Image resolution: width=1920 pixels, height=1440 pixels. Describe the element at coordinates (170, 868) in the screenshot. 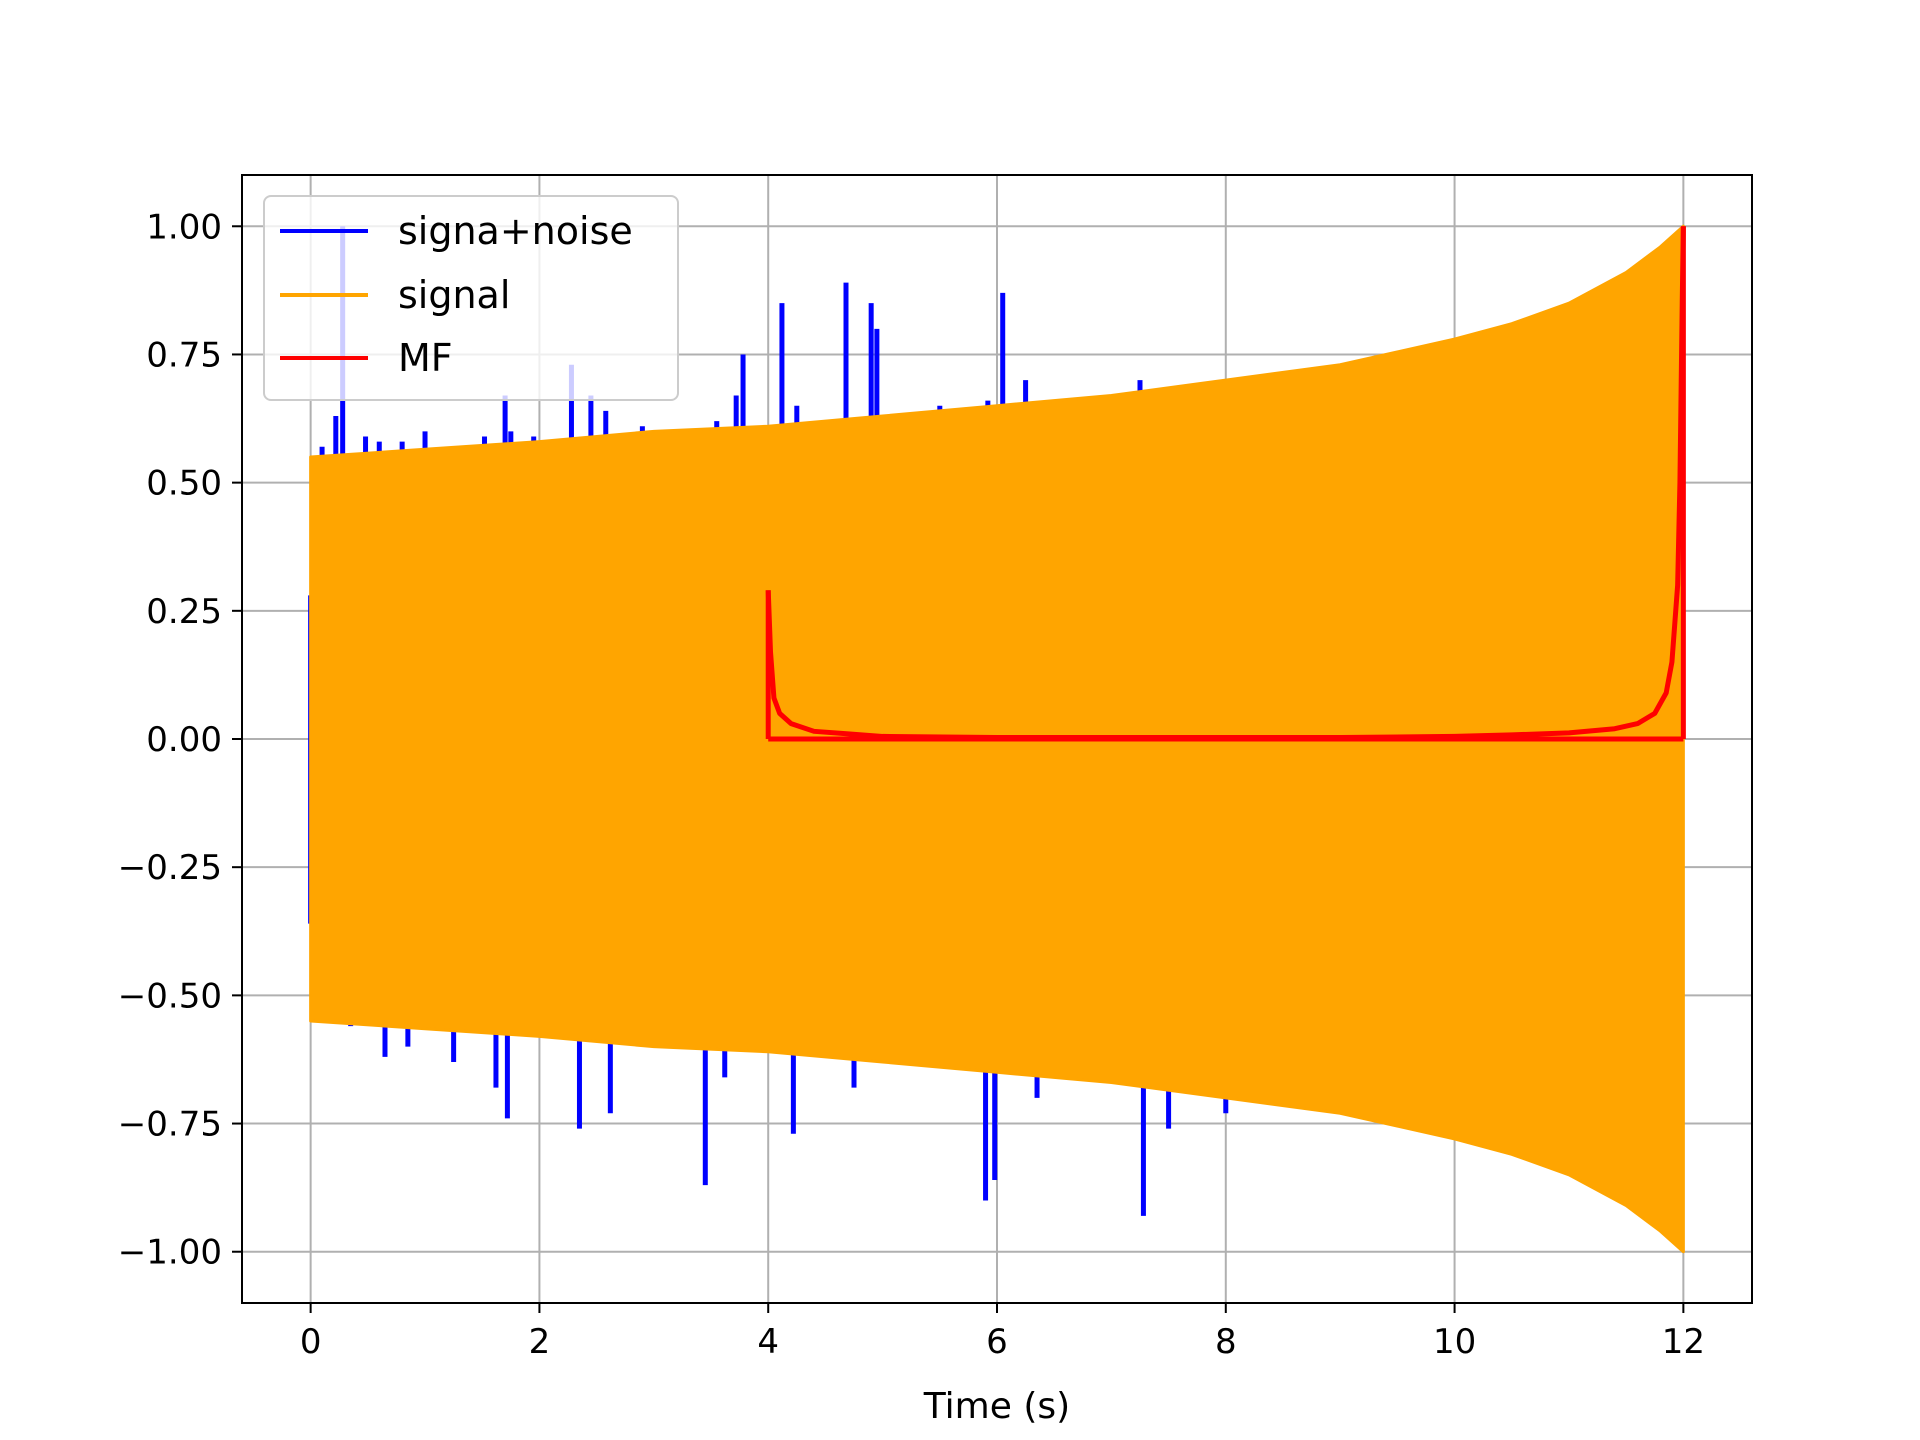

I see `y-tick-label: −0.25` at that location.